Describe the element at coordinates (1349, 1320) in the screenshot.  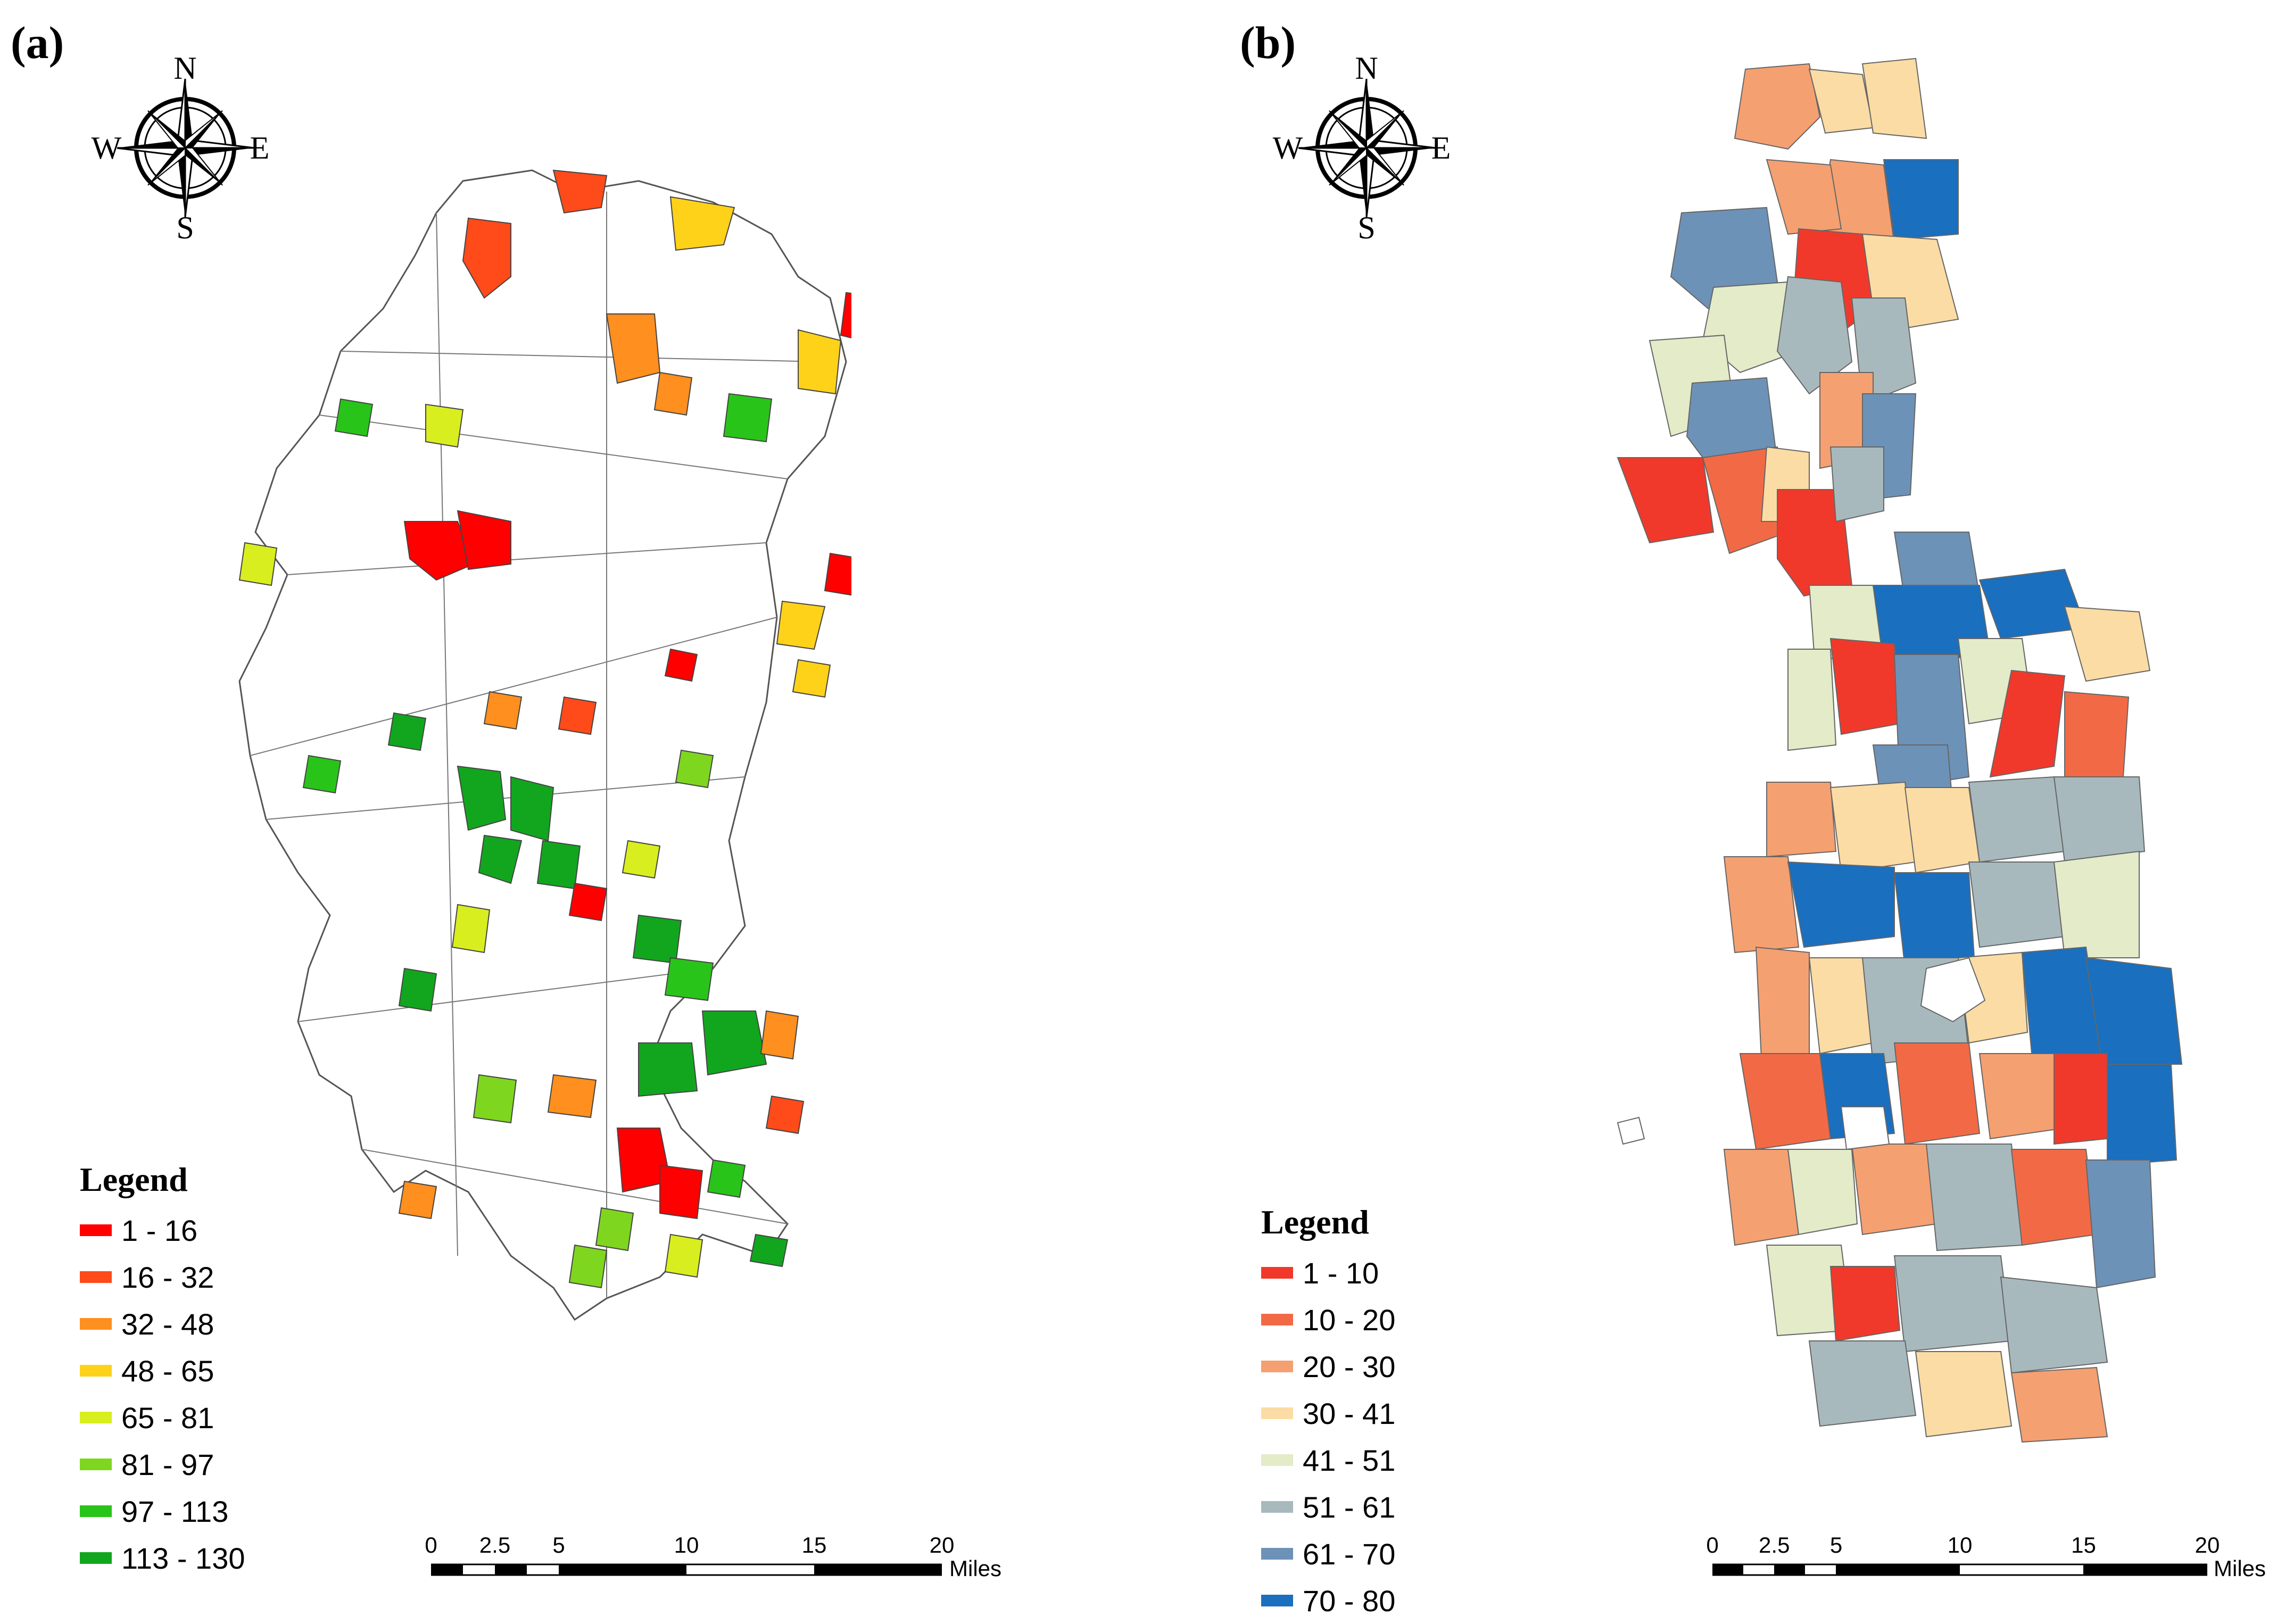
I see `legend-label: 10 - 20` at that location.